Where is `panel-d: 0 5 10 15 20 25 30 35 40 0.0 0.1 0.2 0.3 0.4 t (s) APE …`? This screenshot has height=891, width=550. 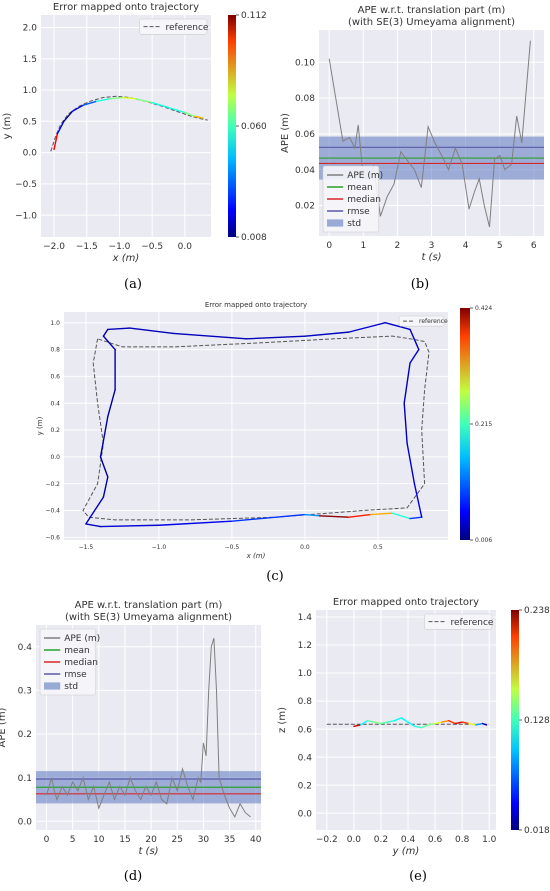
panel-d: 0 5 10 15 20 25 30 35 40 0.0 0.1 0.2 0.3 0.4 t (s) APE … is located at coordinates (131, 728).